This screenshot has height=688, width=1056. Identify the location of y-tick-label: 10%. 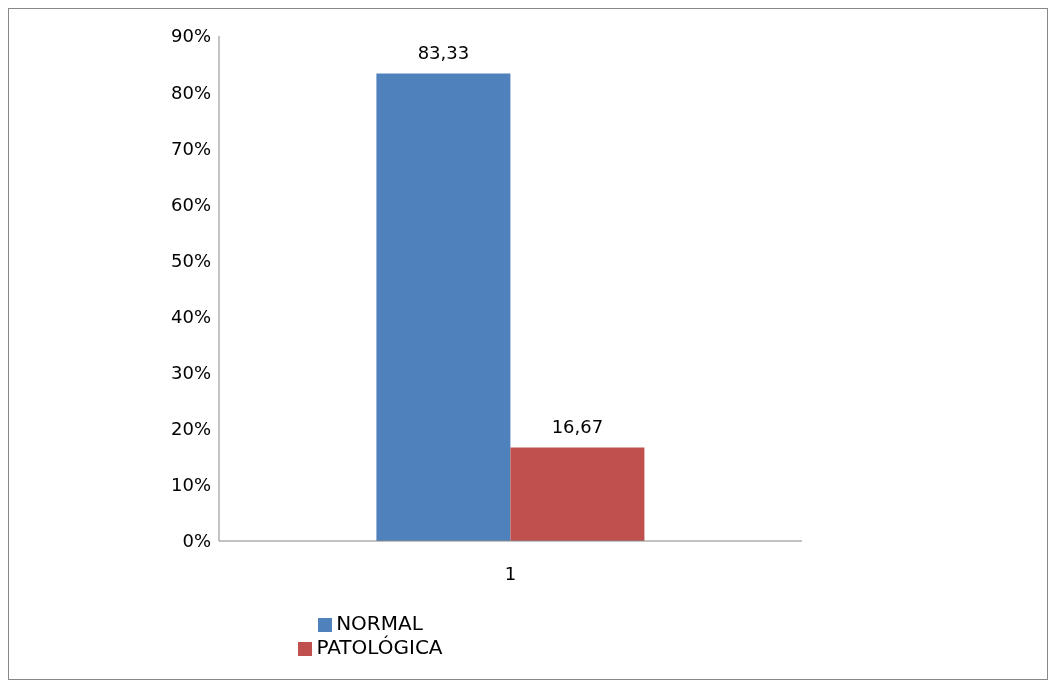
(190, 485).